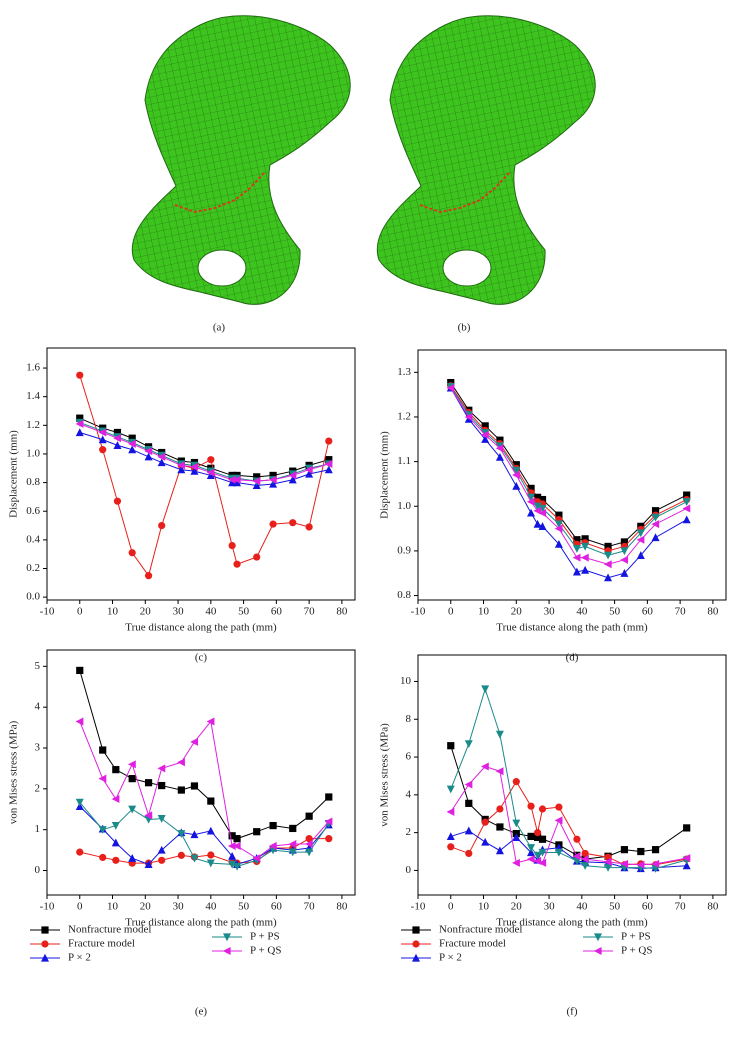 The image size is (735, 1054). I want to click on x-tick-label: 10, so click(113, 612).